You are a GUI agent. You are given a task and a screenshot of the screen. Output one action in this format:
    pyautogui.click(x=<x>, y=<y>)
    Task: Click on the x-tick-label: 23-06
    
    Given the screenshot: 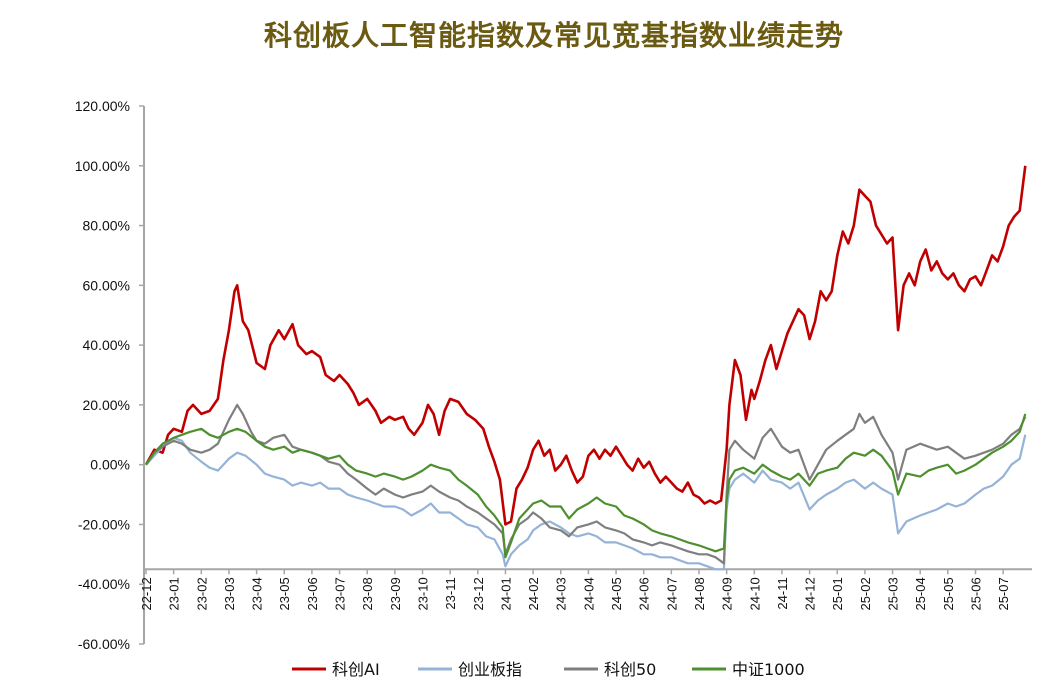 What is the action you would take?
    pyautogui.click(x=312, y=593)
    